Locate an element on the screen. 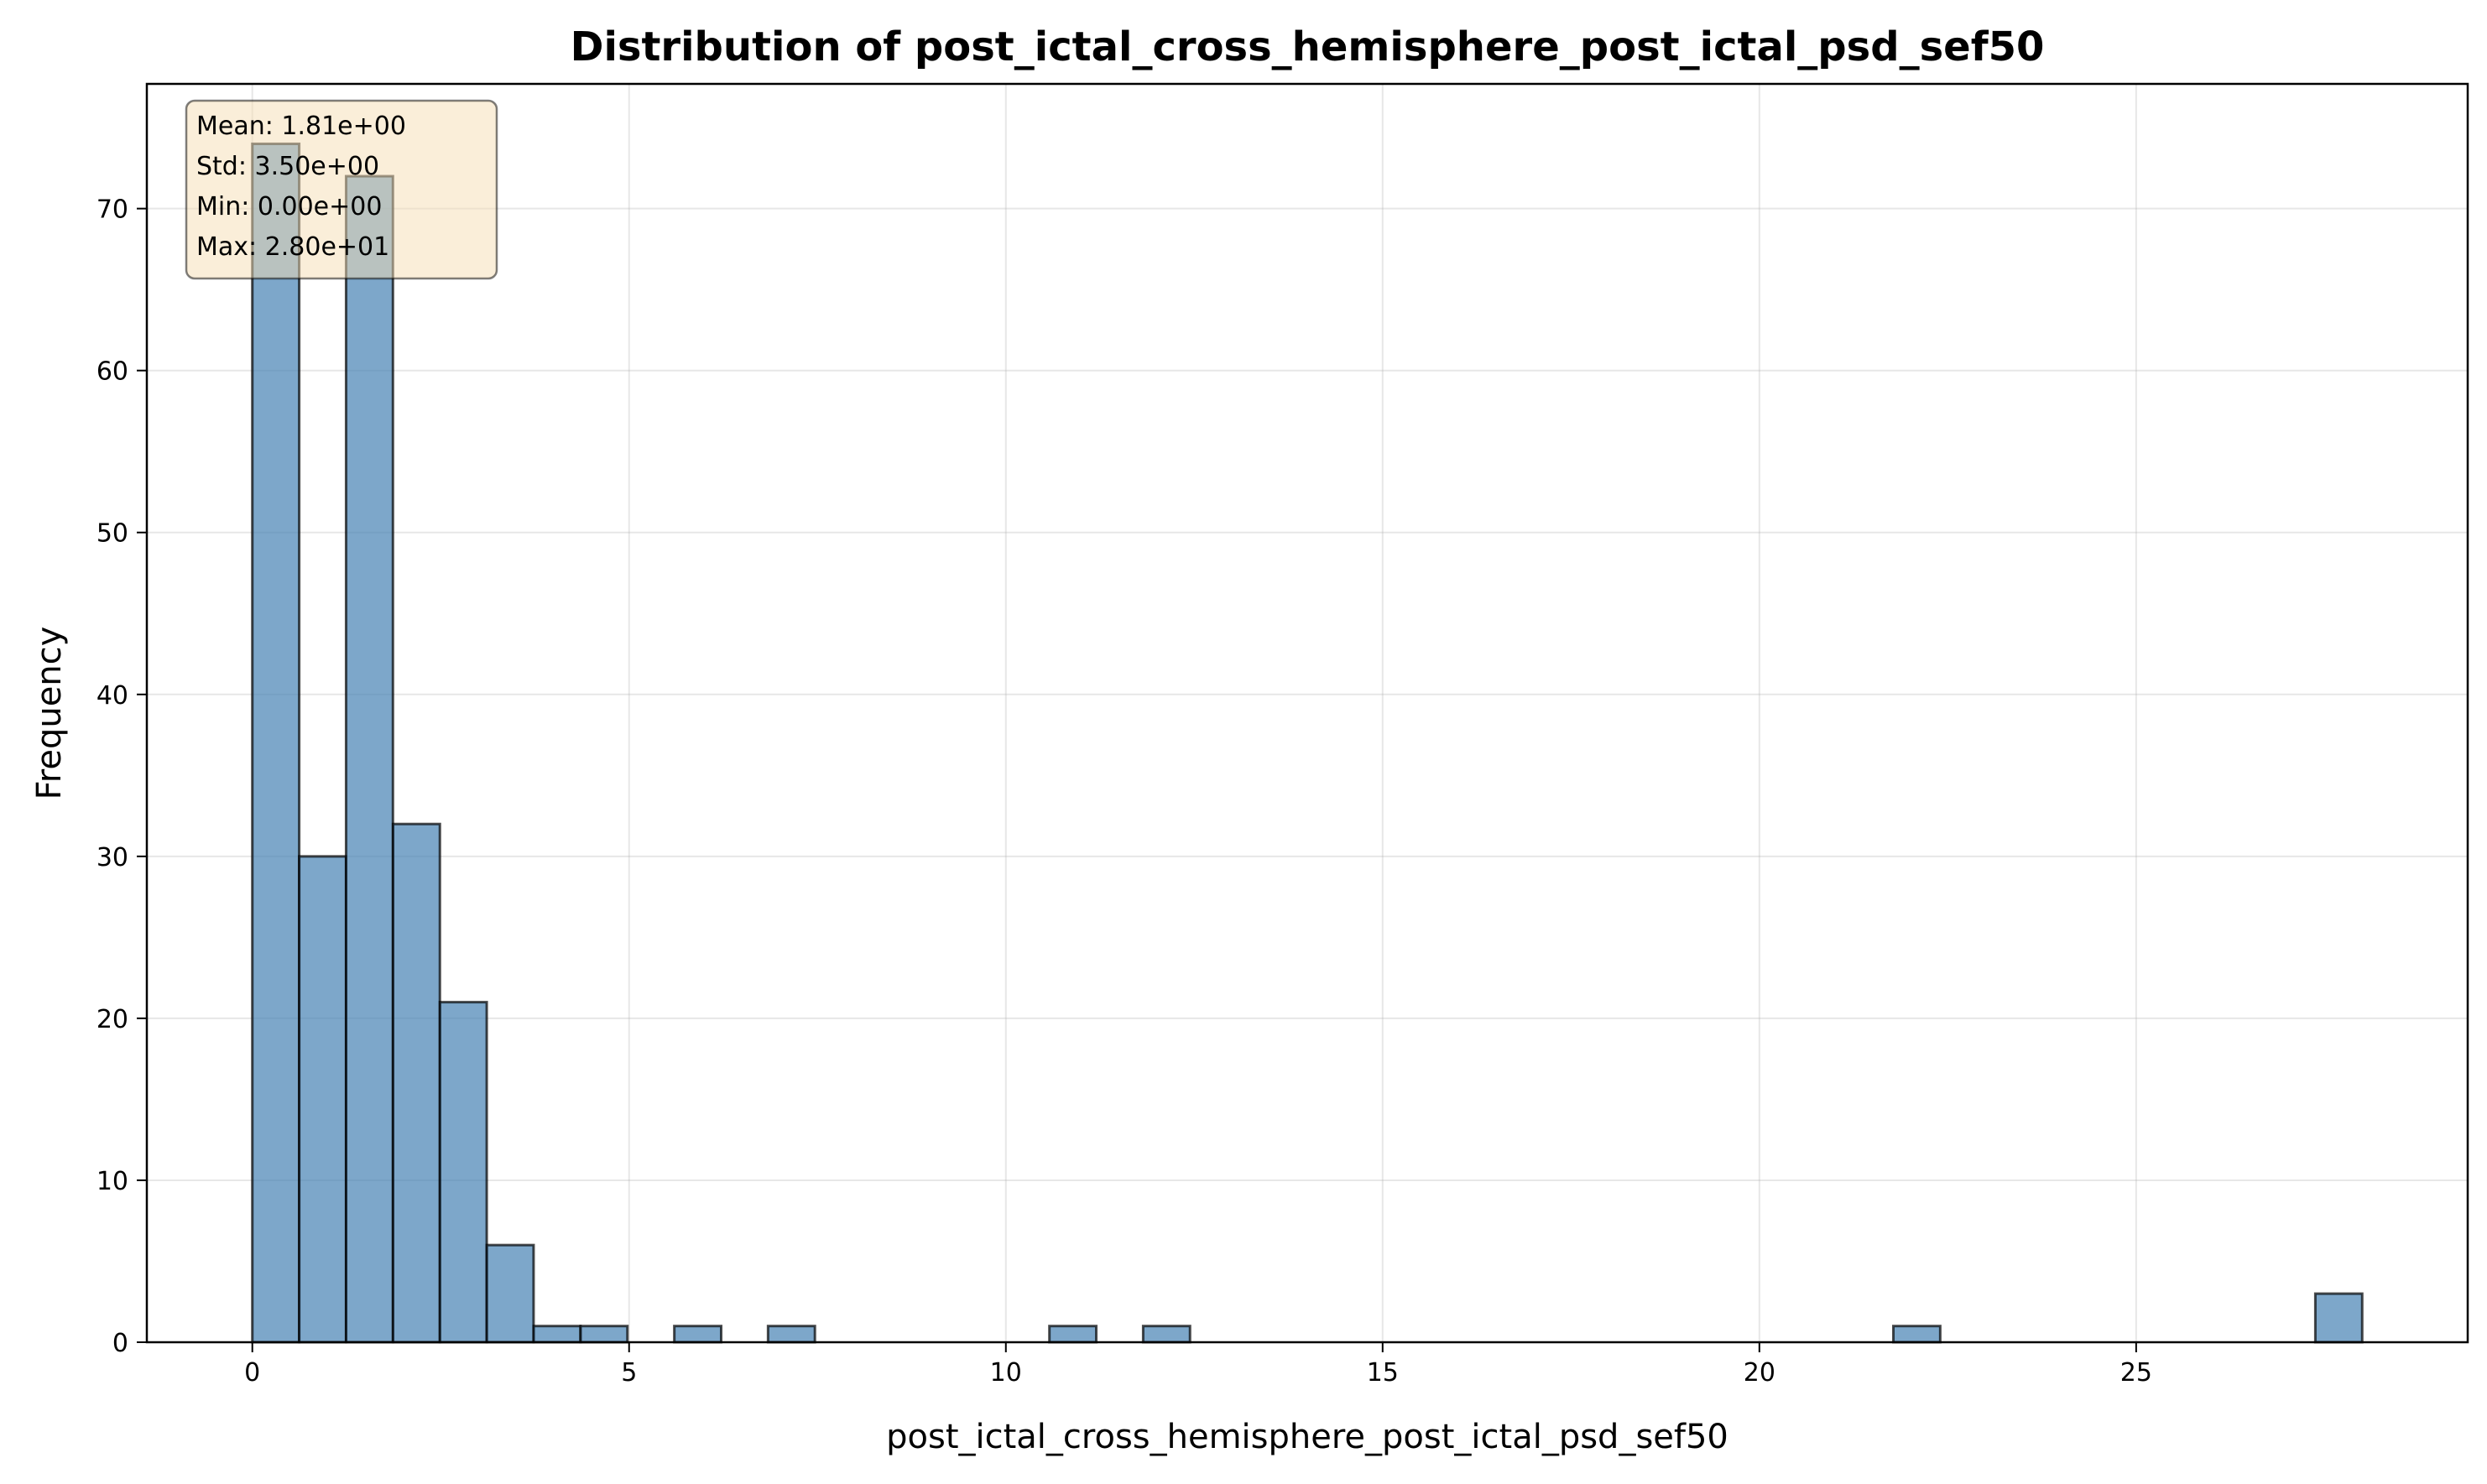 Image resolution: width=2487 pixels, height=1484 pixels. y-tick-label: 30 is located at coordinates (112, 857).